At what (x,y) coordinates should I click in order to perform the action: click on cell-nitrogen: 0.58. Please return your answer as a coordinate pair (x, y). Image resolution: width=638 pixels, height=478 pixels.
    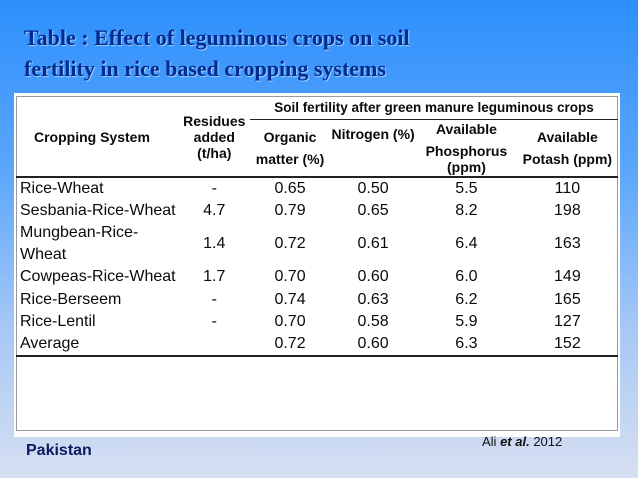
    Looking at the image, I should click on (373, 321).